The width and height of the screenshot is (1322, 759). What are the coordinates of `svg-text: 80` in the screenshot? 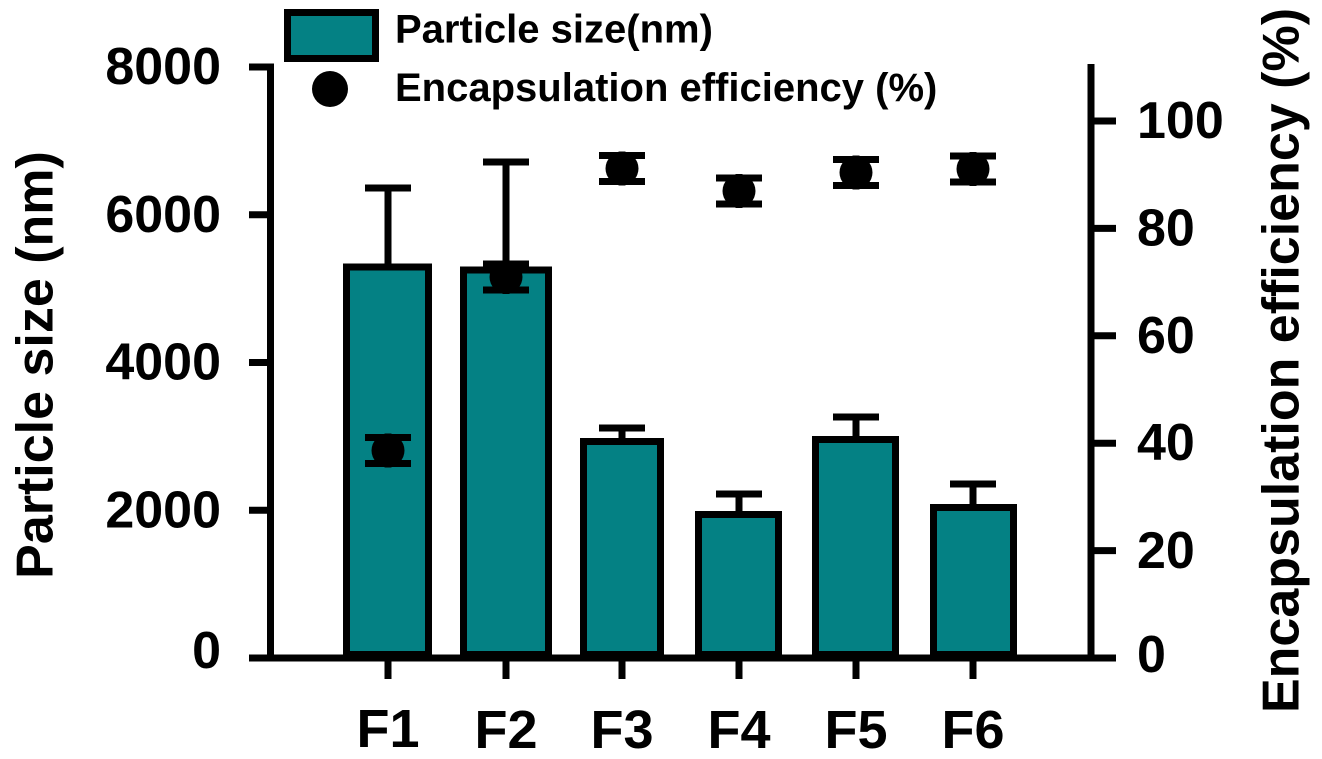 It's located at (1166, 228).